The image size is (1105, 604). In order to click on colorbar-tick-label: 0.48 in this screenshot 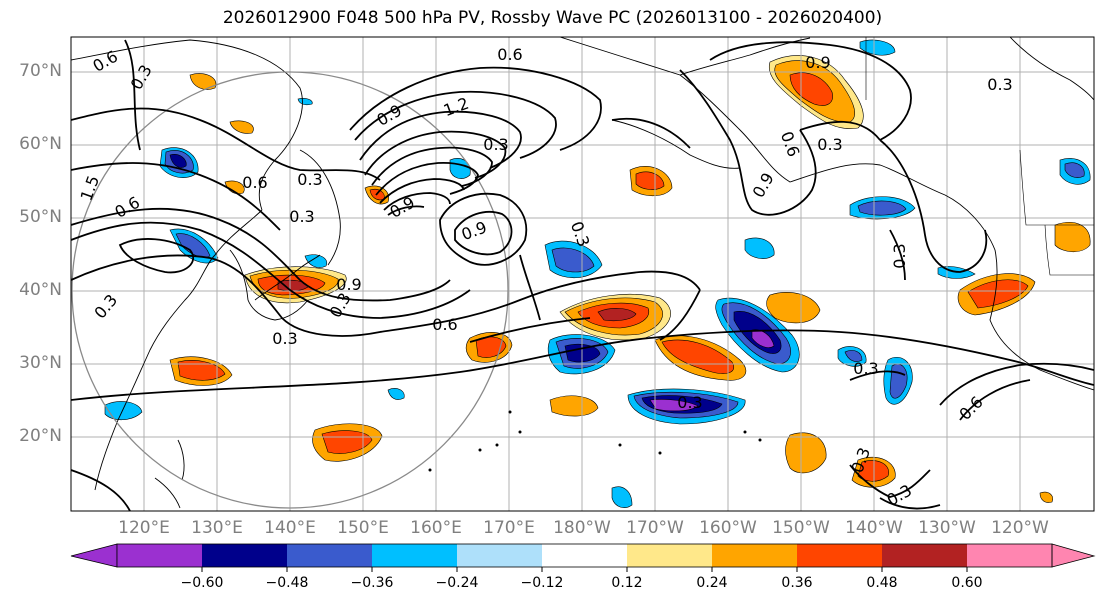, I will do `click(882, 583)`.